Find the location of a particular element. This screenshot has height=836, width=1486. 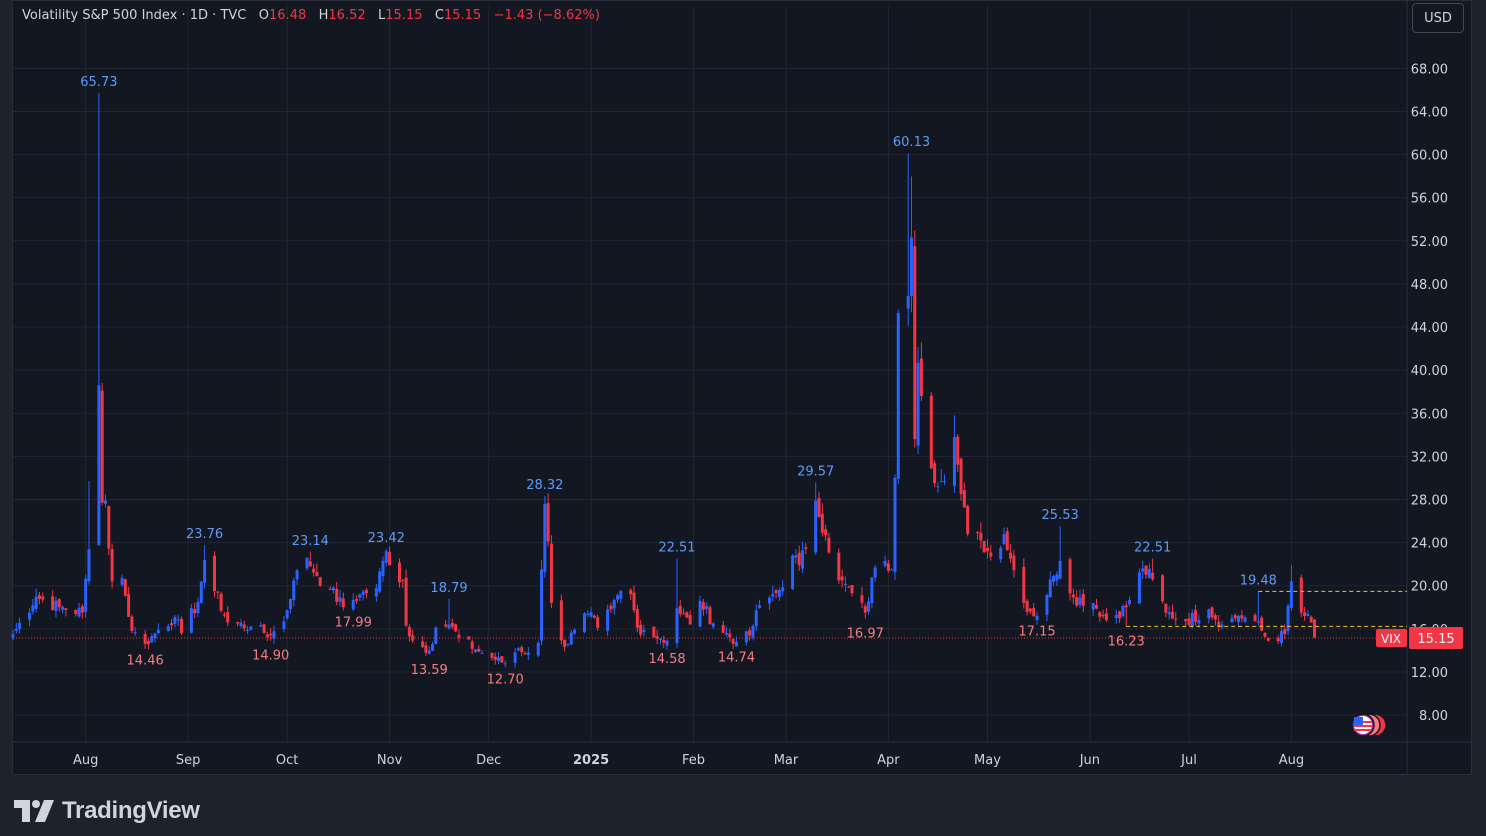

x-tick-label: Mar is located at coordinates (786, 760).